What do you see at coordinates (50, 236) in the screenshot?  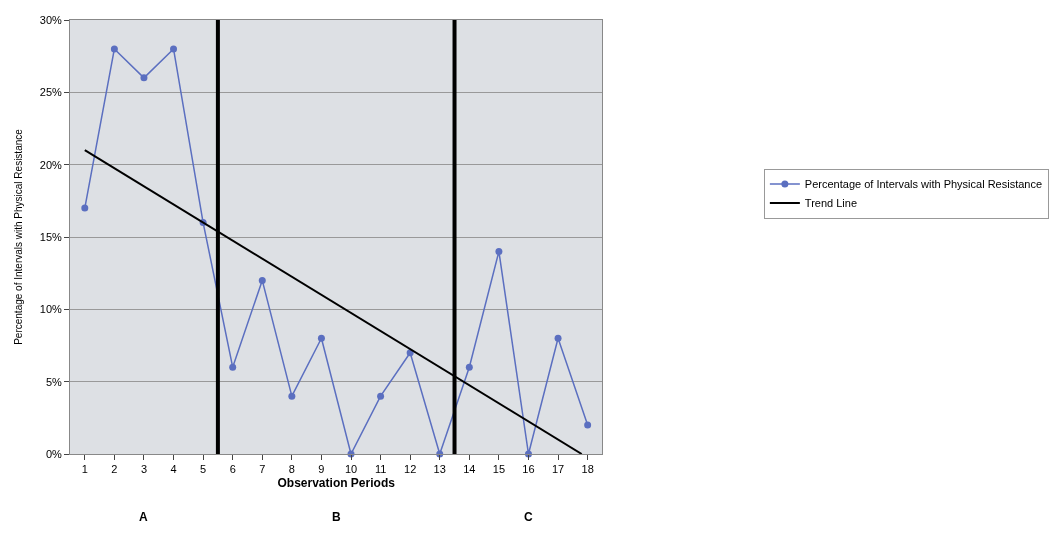 I see `y-tick-label: 15%` at bounding box center [50, 236].